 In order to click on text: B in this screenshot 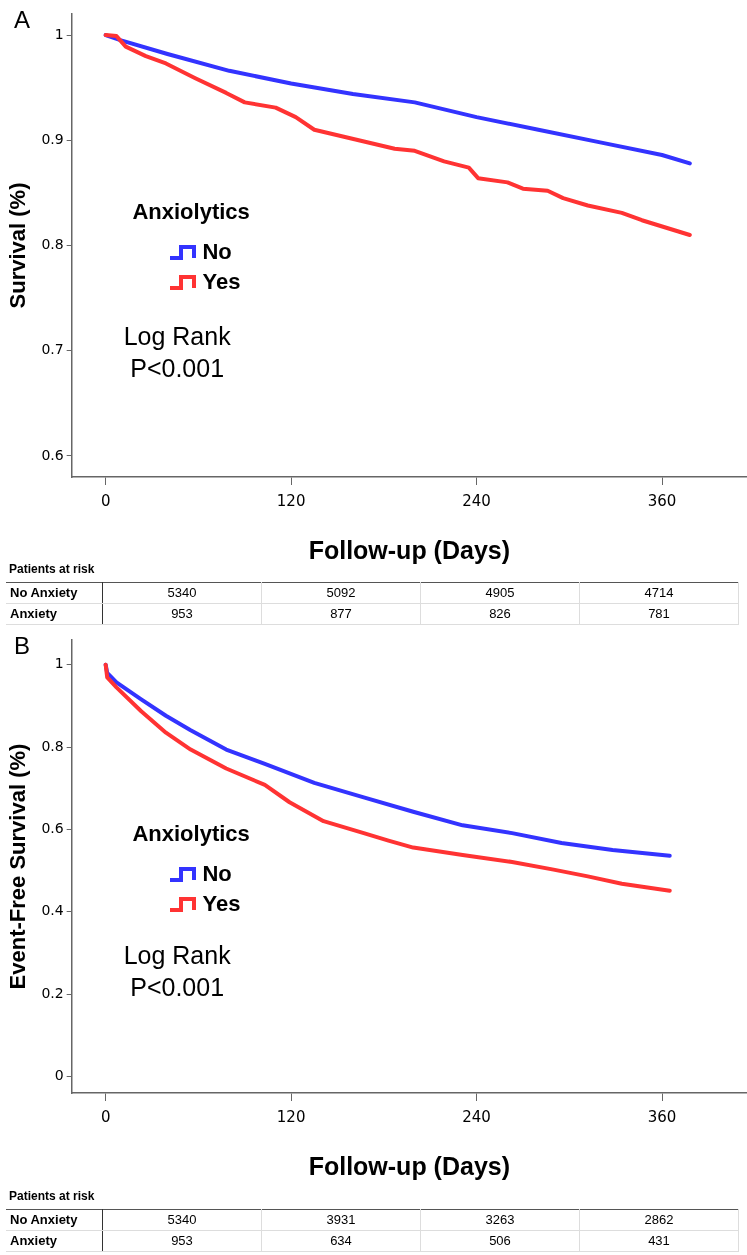, I will do `click(22, 646)`.